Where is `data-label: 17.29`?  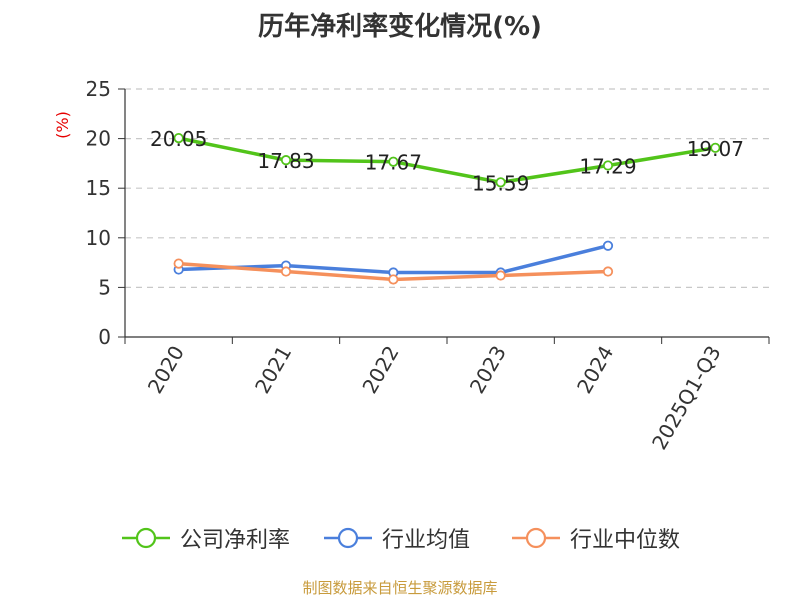 data-label: 17.29 is located at coordinates (607, 166).